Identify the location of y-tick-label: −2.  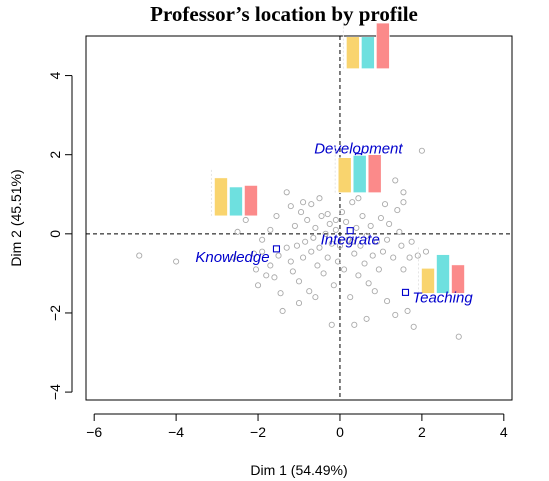
(55, 313).